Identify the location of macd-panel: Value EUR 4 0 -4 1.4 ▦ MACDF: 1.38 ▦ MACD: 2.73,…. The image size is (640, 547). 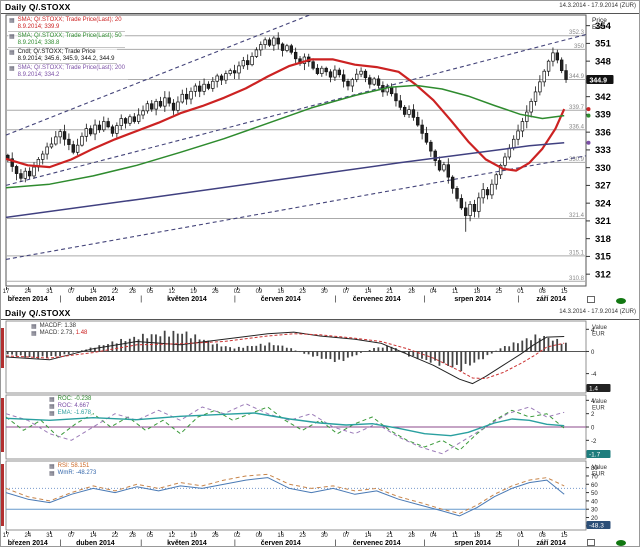
(320, 357).